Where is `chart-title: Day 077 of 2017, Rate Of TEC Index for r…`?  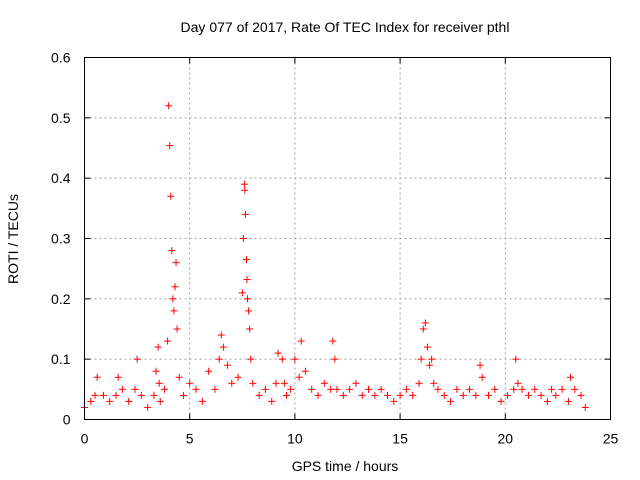
chart-title: Day 077 of 2017, Rate Of TEC Index for r… is located at coordinates (345, 27).